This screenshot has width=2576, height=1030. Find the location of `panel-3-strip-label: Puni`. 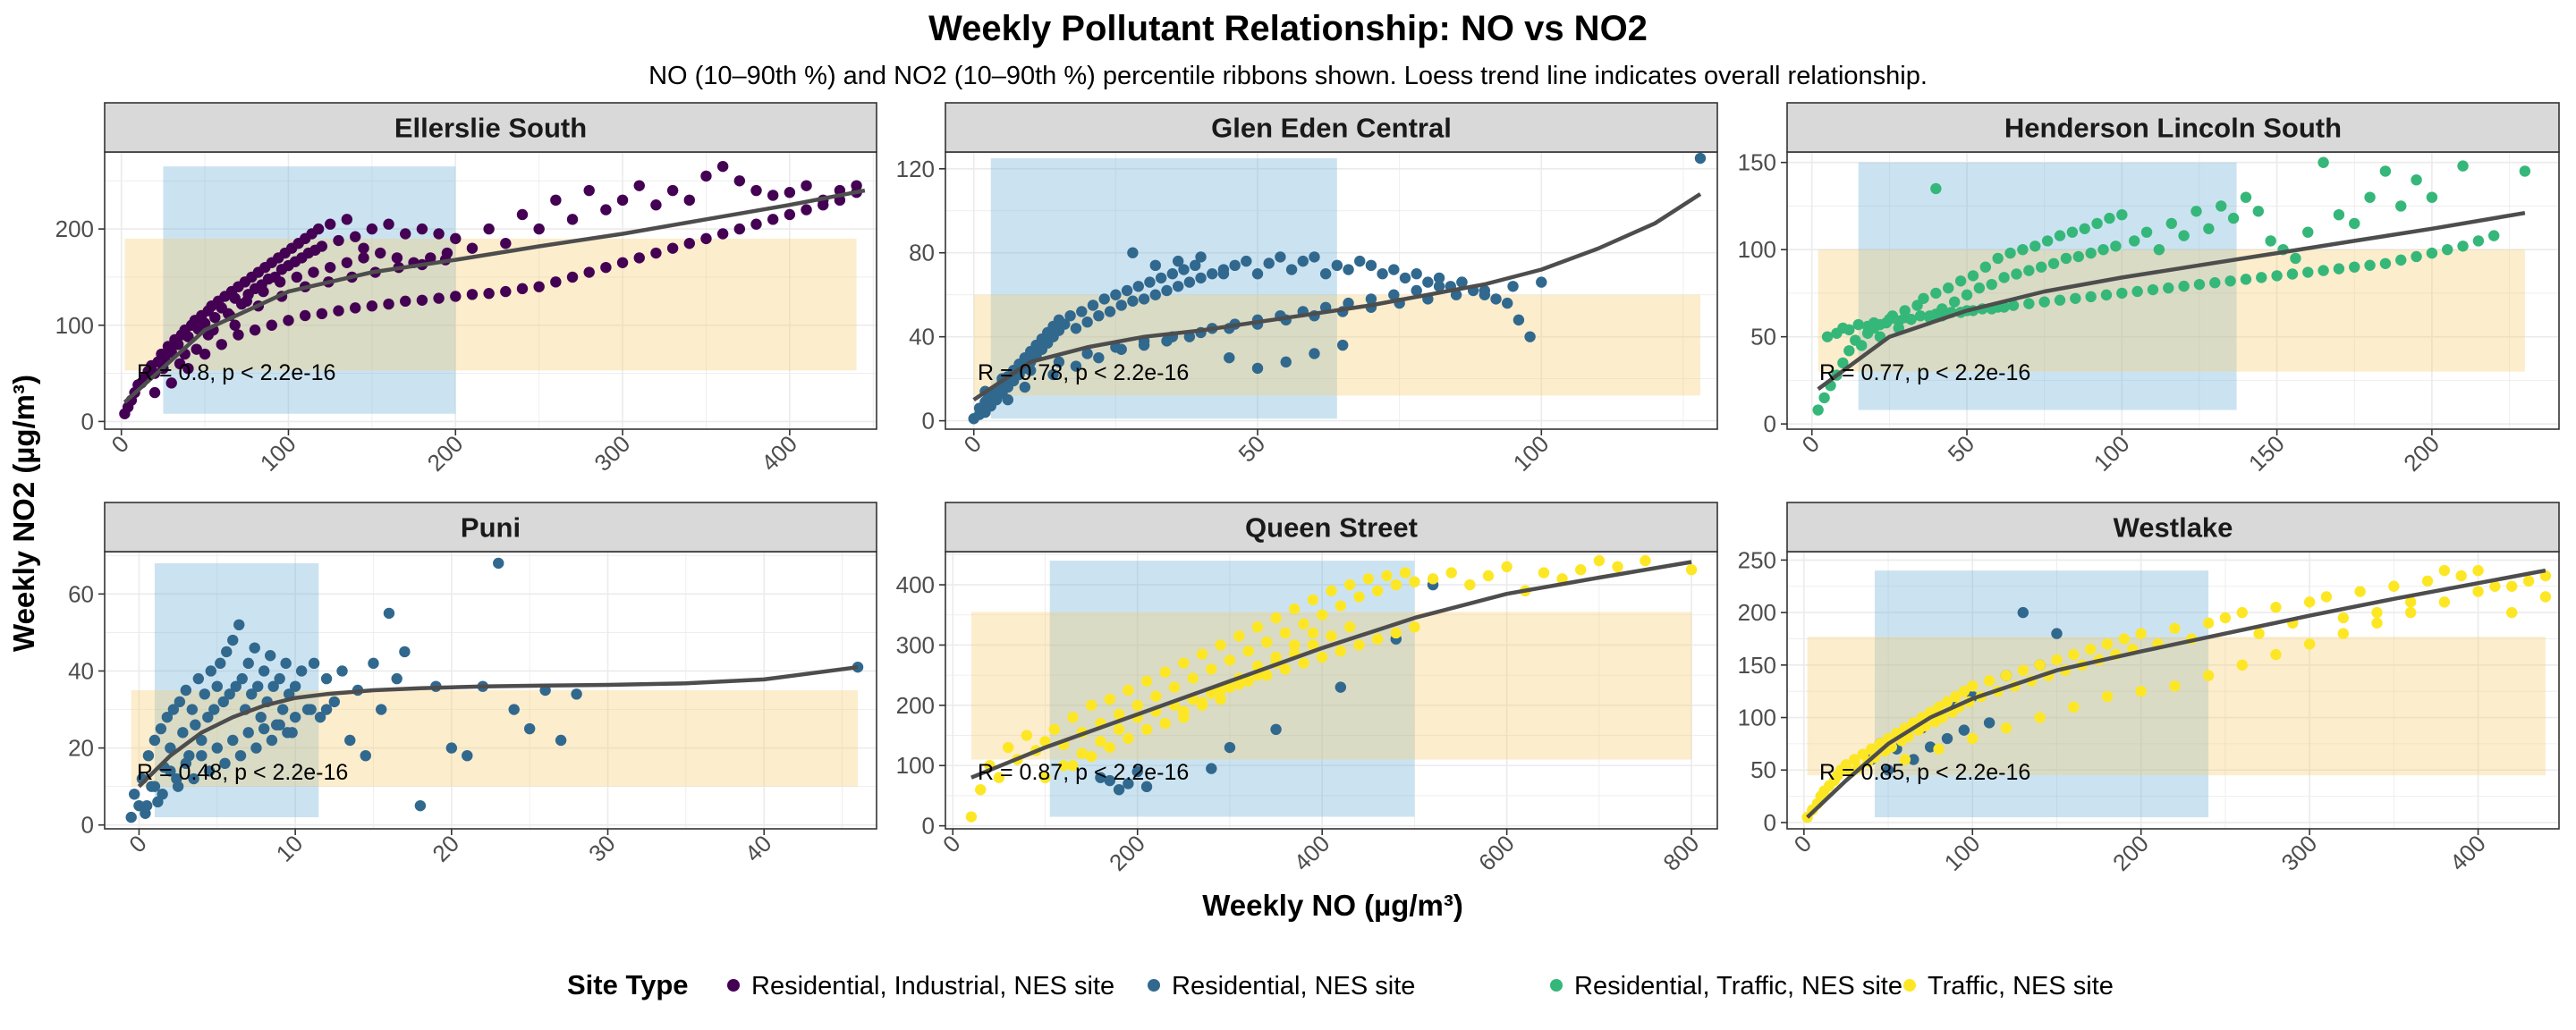

panel-3-strip-label: Puni is located at coordinates (491, 528).